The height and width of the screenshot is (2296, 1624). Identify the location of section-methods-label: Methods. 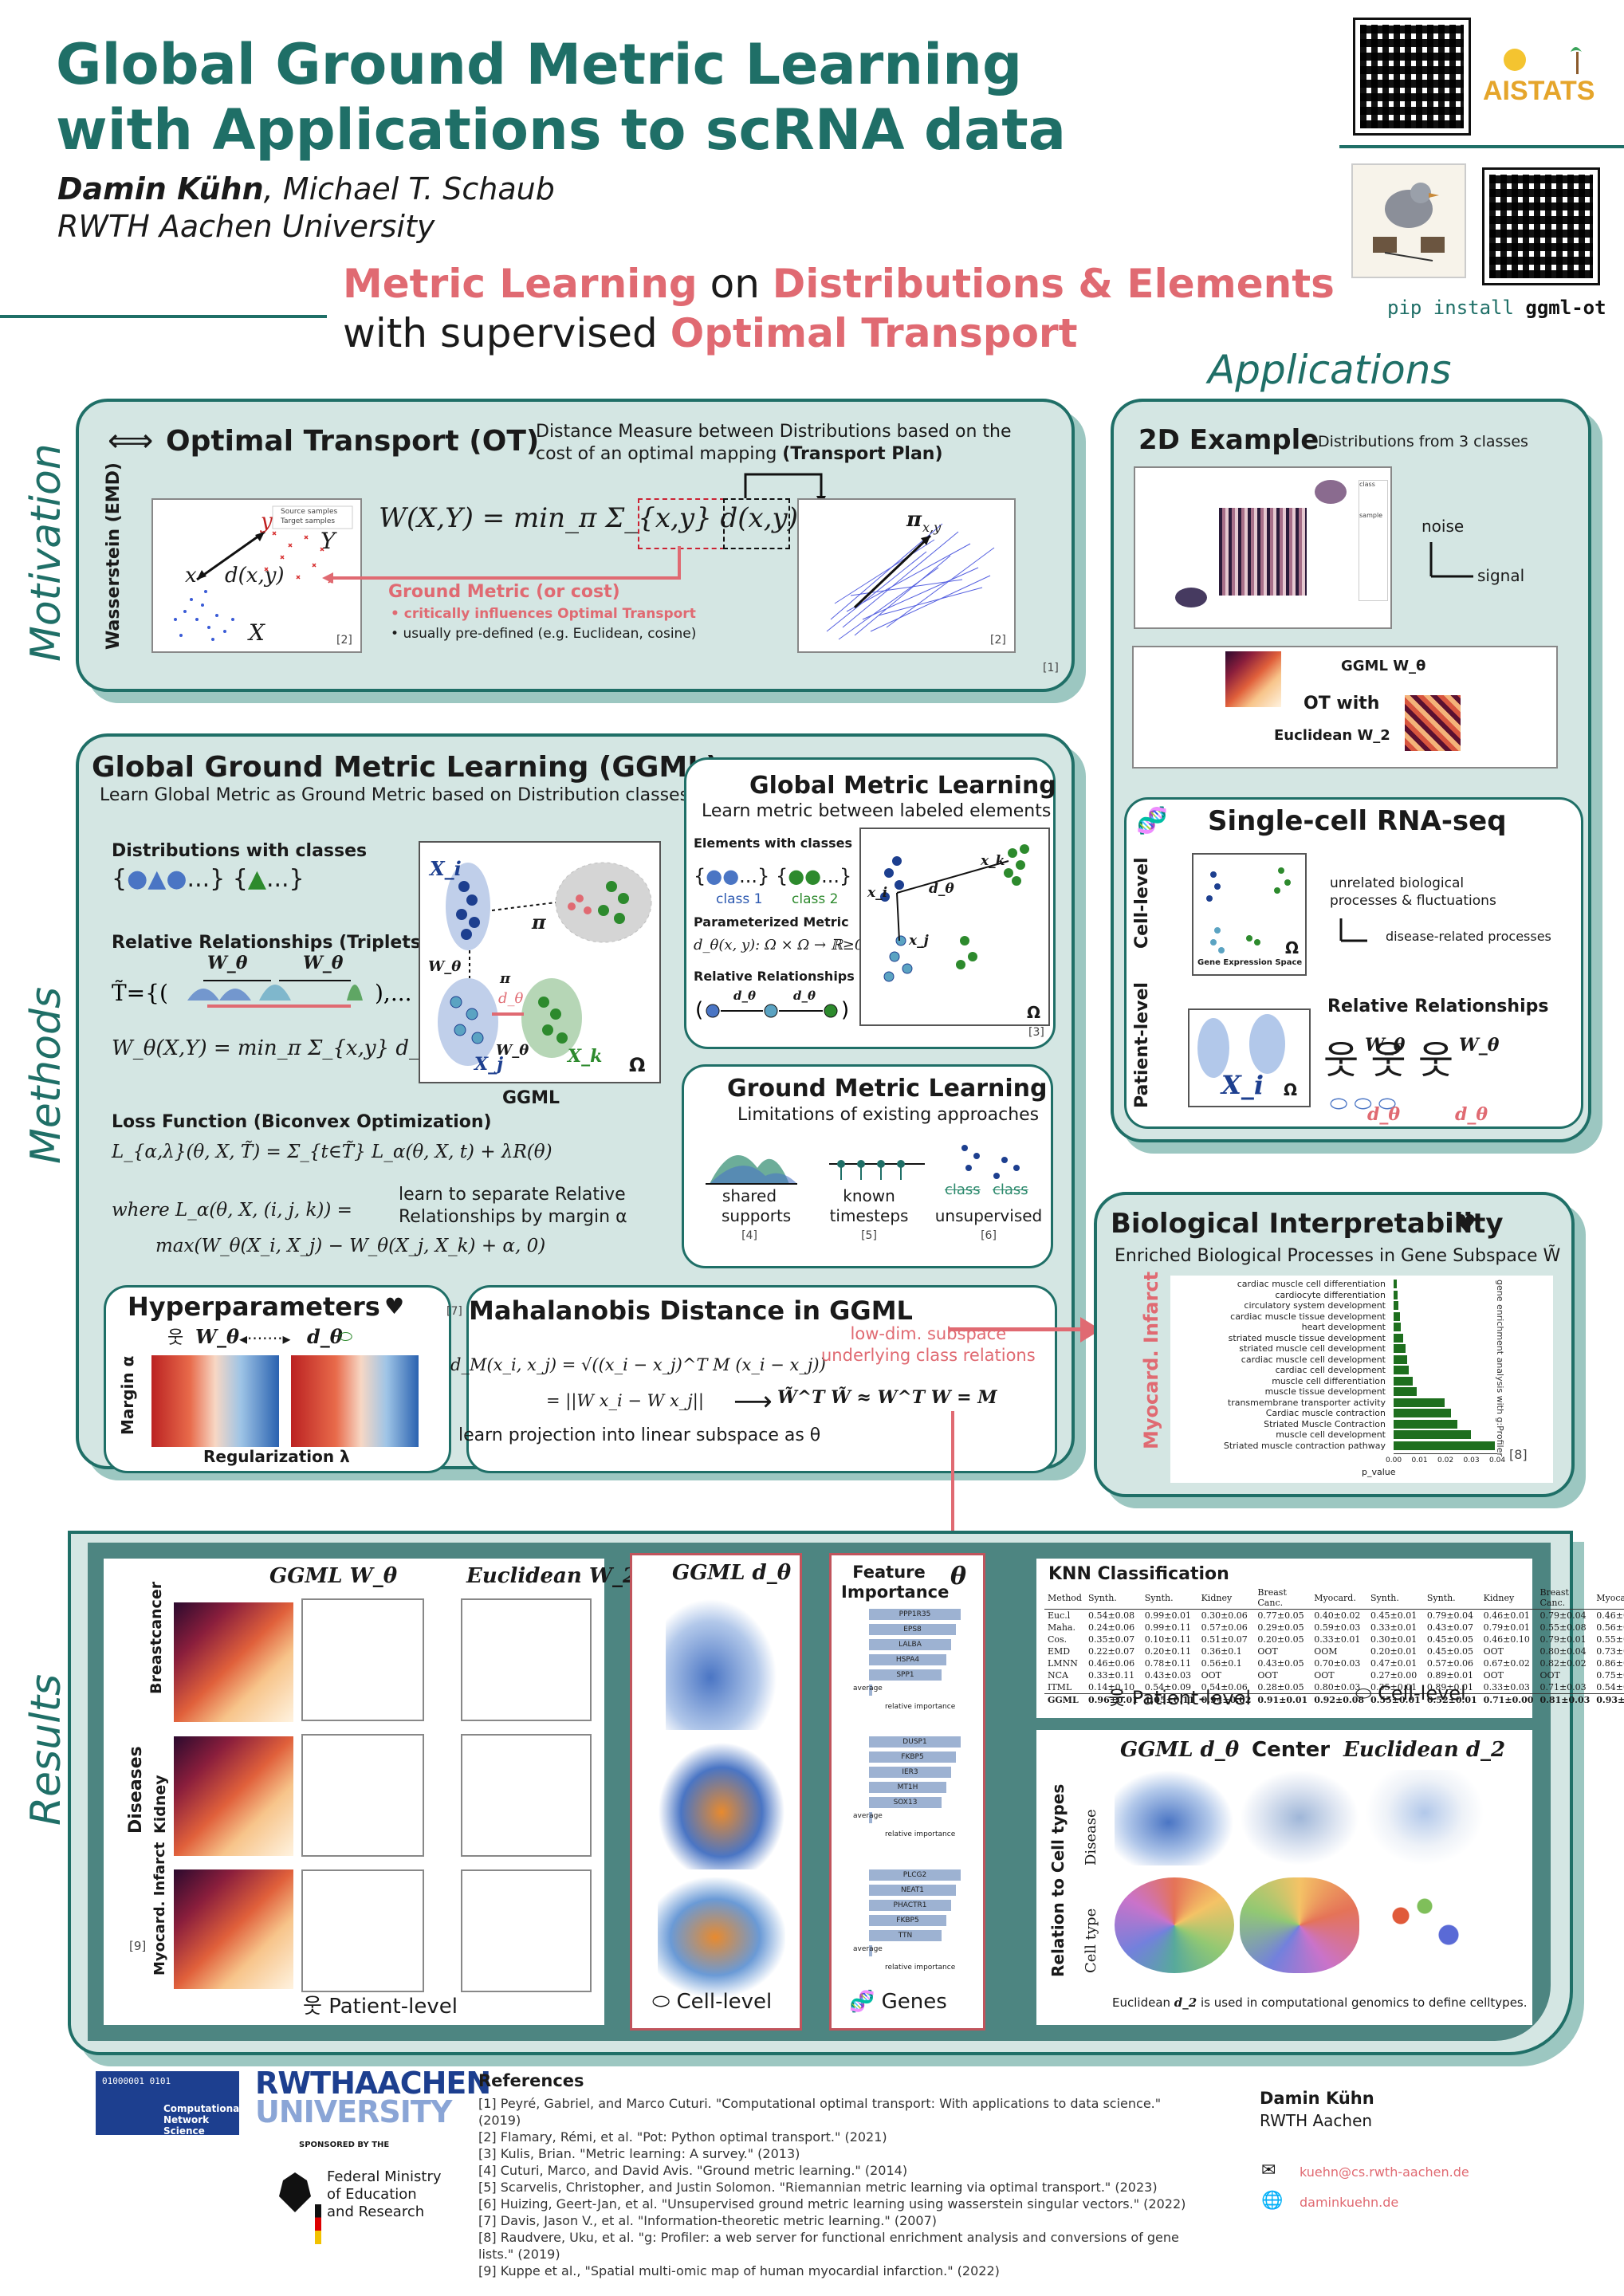
(46, 1075).